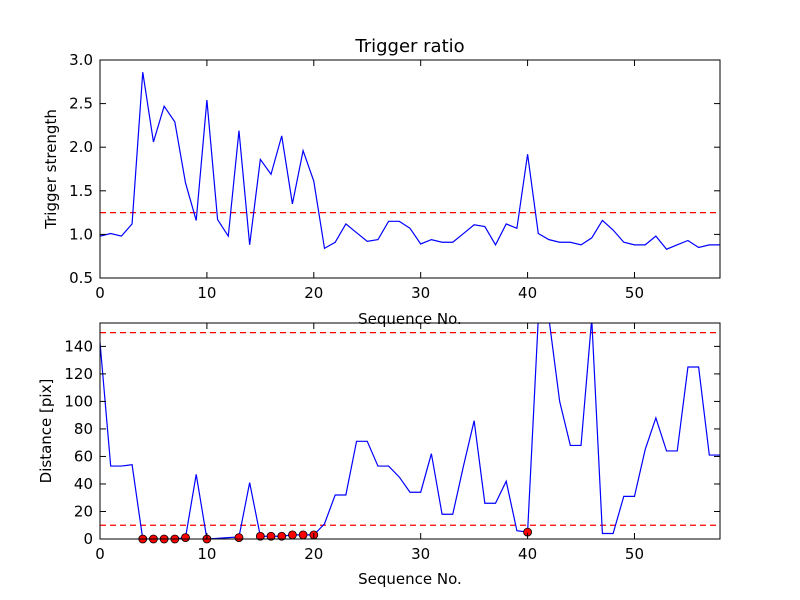 The image size is (800, 600). Describe the element at coordinates (88, 539) in the screenshot. I see `y-tick-label: 0` at that location.